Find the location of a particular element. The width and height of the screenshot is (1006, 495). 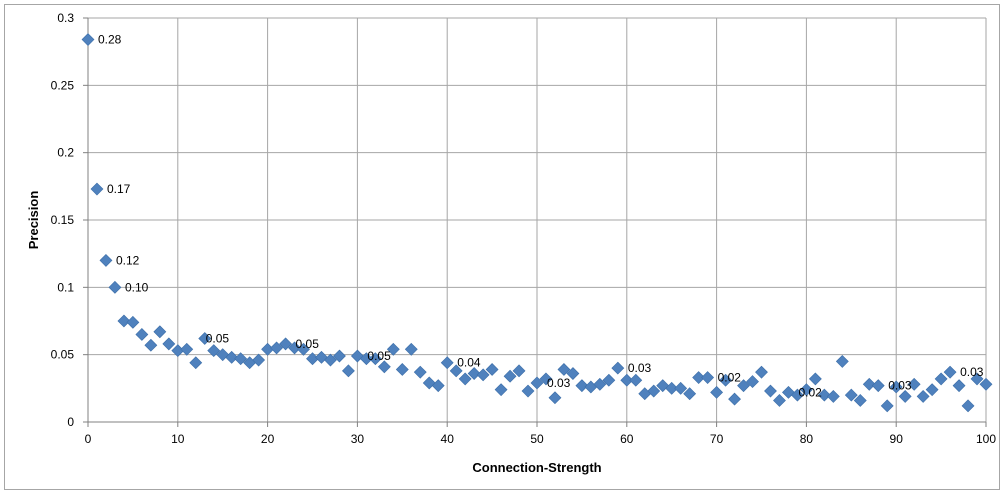

y-tick-label: 0.2 is located at coordinates (65, 153).